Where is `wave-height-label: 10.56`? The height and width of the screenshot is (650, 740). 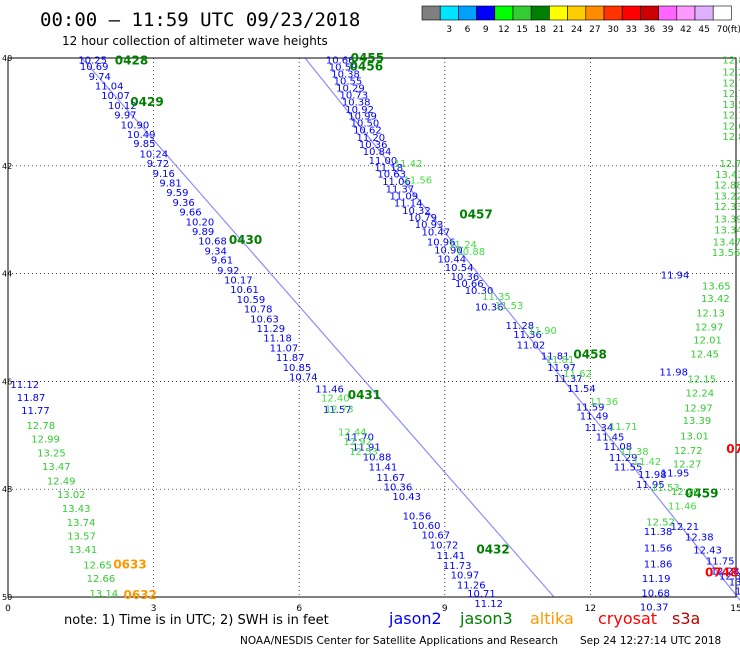
wave-height-label: 10.56 is located at coordinates (417, 517).